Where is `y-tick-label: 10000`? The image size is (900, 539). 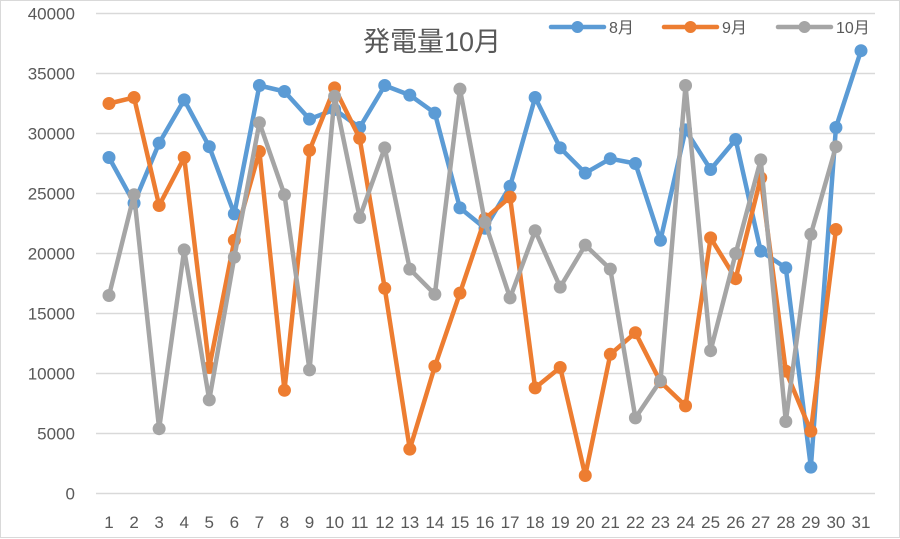 y-tick-label: 10000 is located at coordinates (51, 374).